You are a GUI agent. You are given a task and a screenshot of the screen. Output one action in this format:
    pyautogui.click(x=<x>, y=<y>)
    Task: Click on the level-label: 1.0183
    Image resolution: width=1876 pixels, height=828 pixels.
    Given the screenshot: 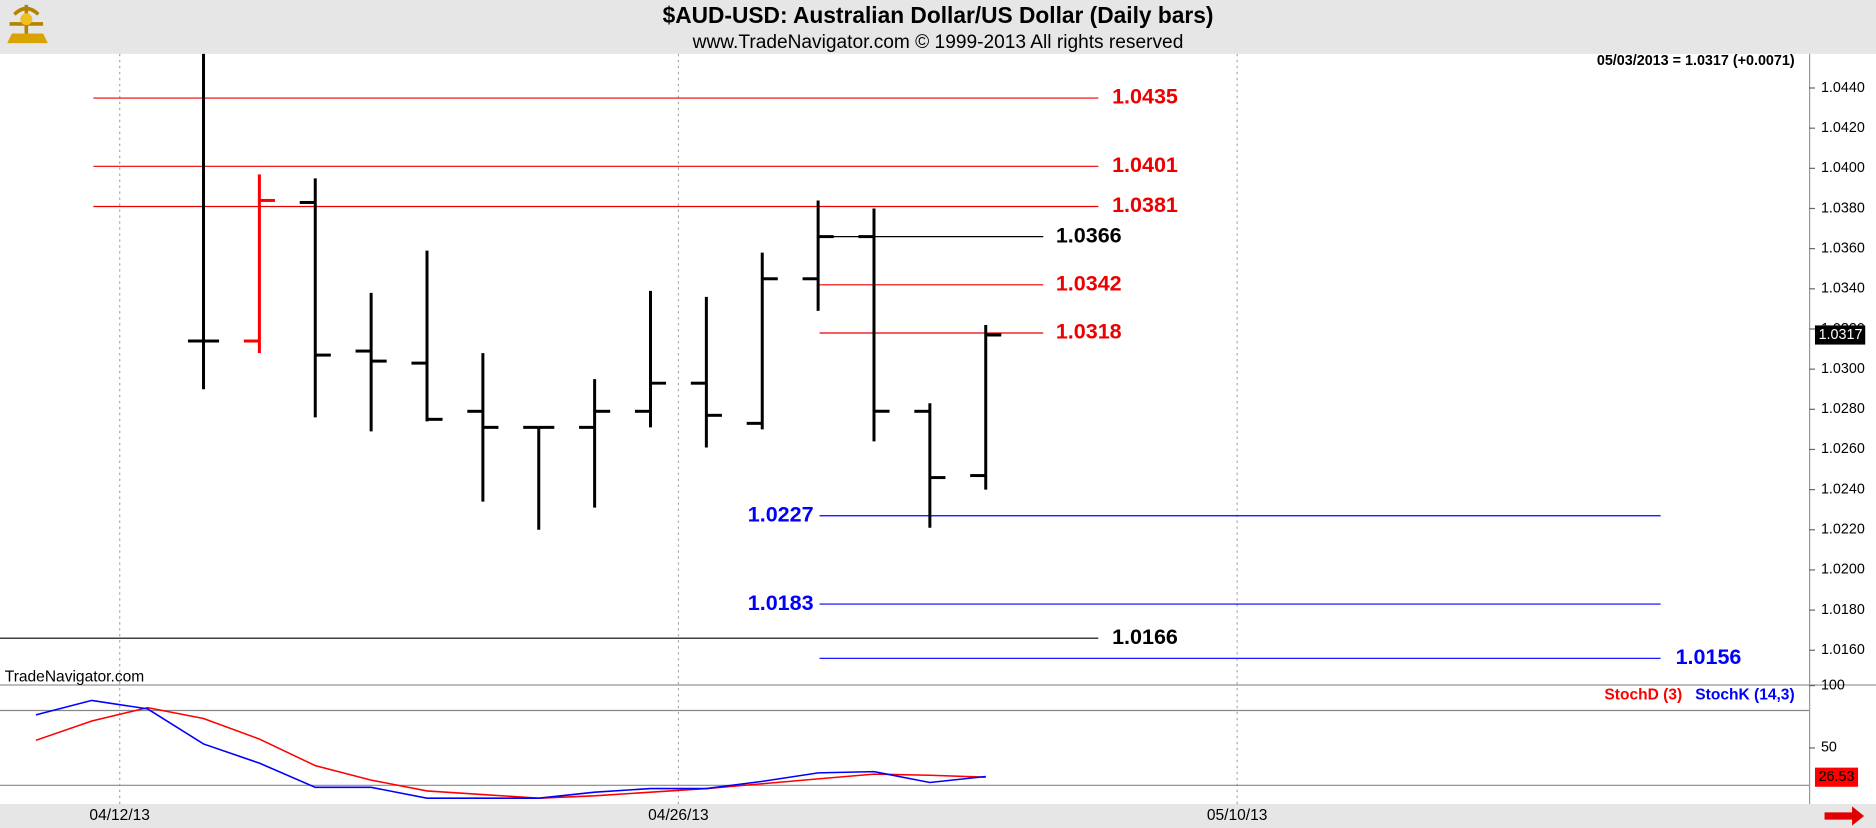 What is the action you would take?
    pyautogui.click(x=781, y=603)
    